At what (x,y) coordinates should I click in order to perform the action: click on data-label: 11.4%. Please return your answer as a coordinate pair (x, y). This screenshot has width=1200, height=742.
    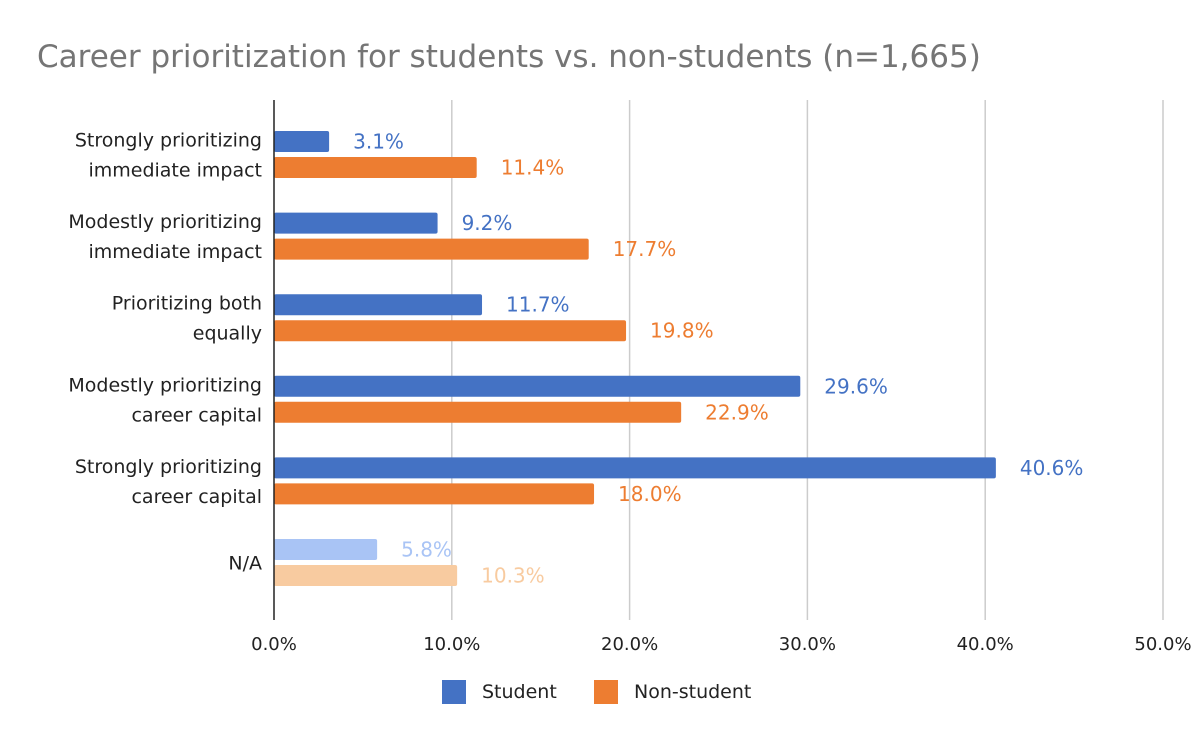
    Looking at the image, I should click on (533, 168).